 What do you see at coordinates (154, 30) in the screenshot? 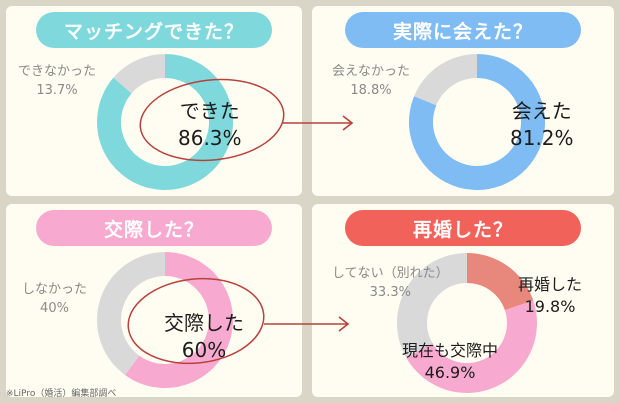
I see `panel-title: マッチングできた？` at bounding box center [154, 30].